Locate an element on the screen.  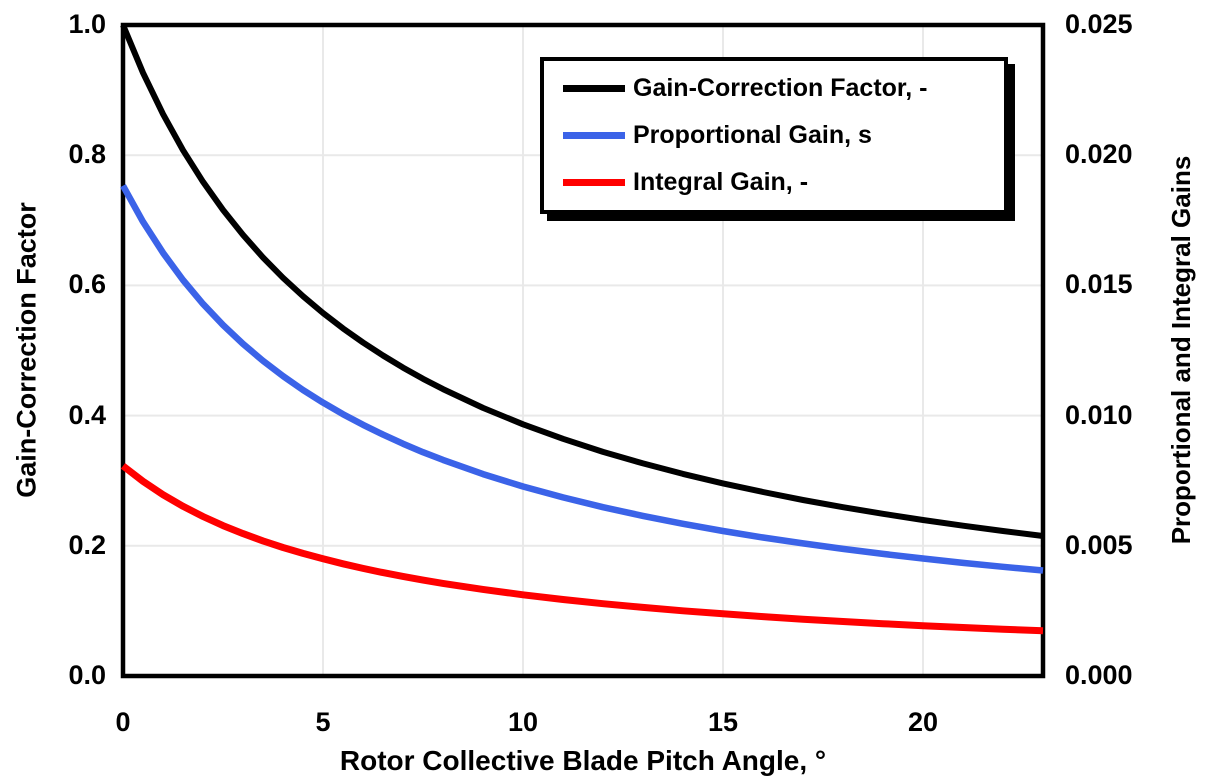
x-tick-label: 20 is located at coordinates (923, 721).